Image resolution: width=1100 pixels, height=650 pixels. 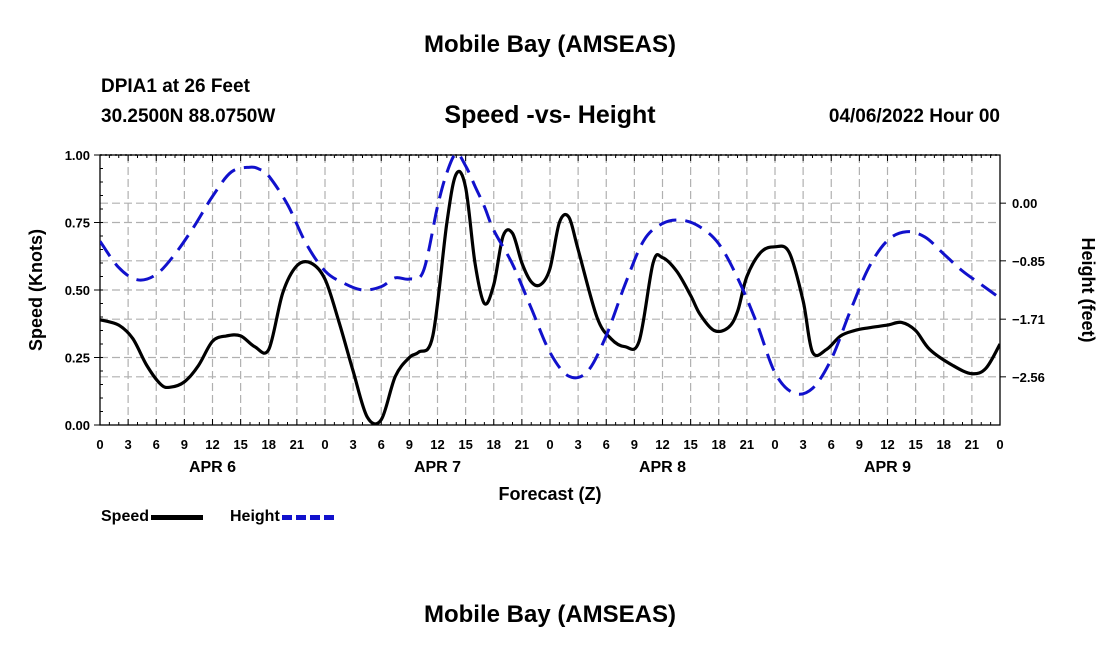 I want to click on y-left-tick-label: 0.75, so click(x=77, y=223).